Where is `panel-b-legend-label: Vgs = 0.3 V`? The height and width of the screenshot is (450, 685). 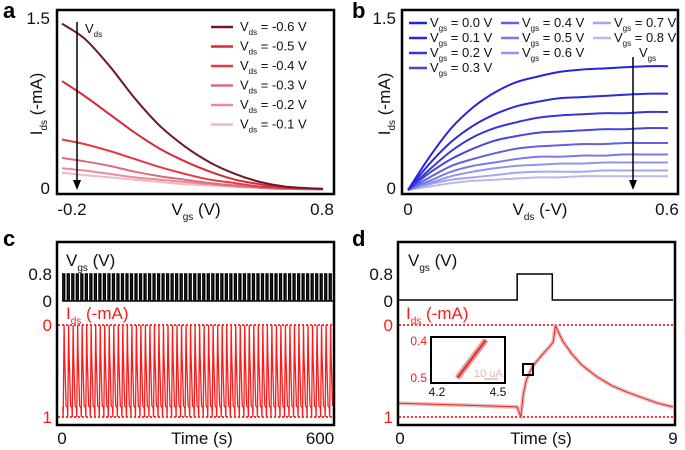 panel-b-legend-label: Vgs = 0.3 V is located at coordinates (461, 69).